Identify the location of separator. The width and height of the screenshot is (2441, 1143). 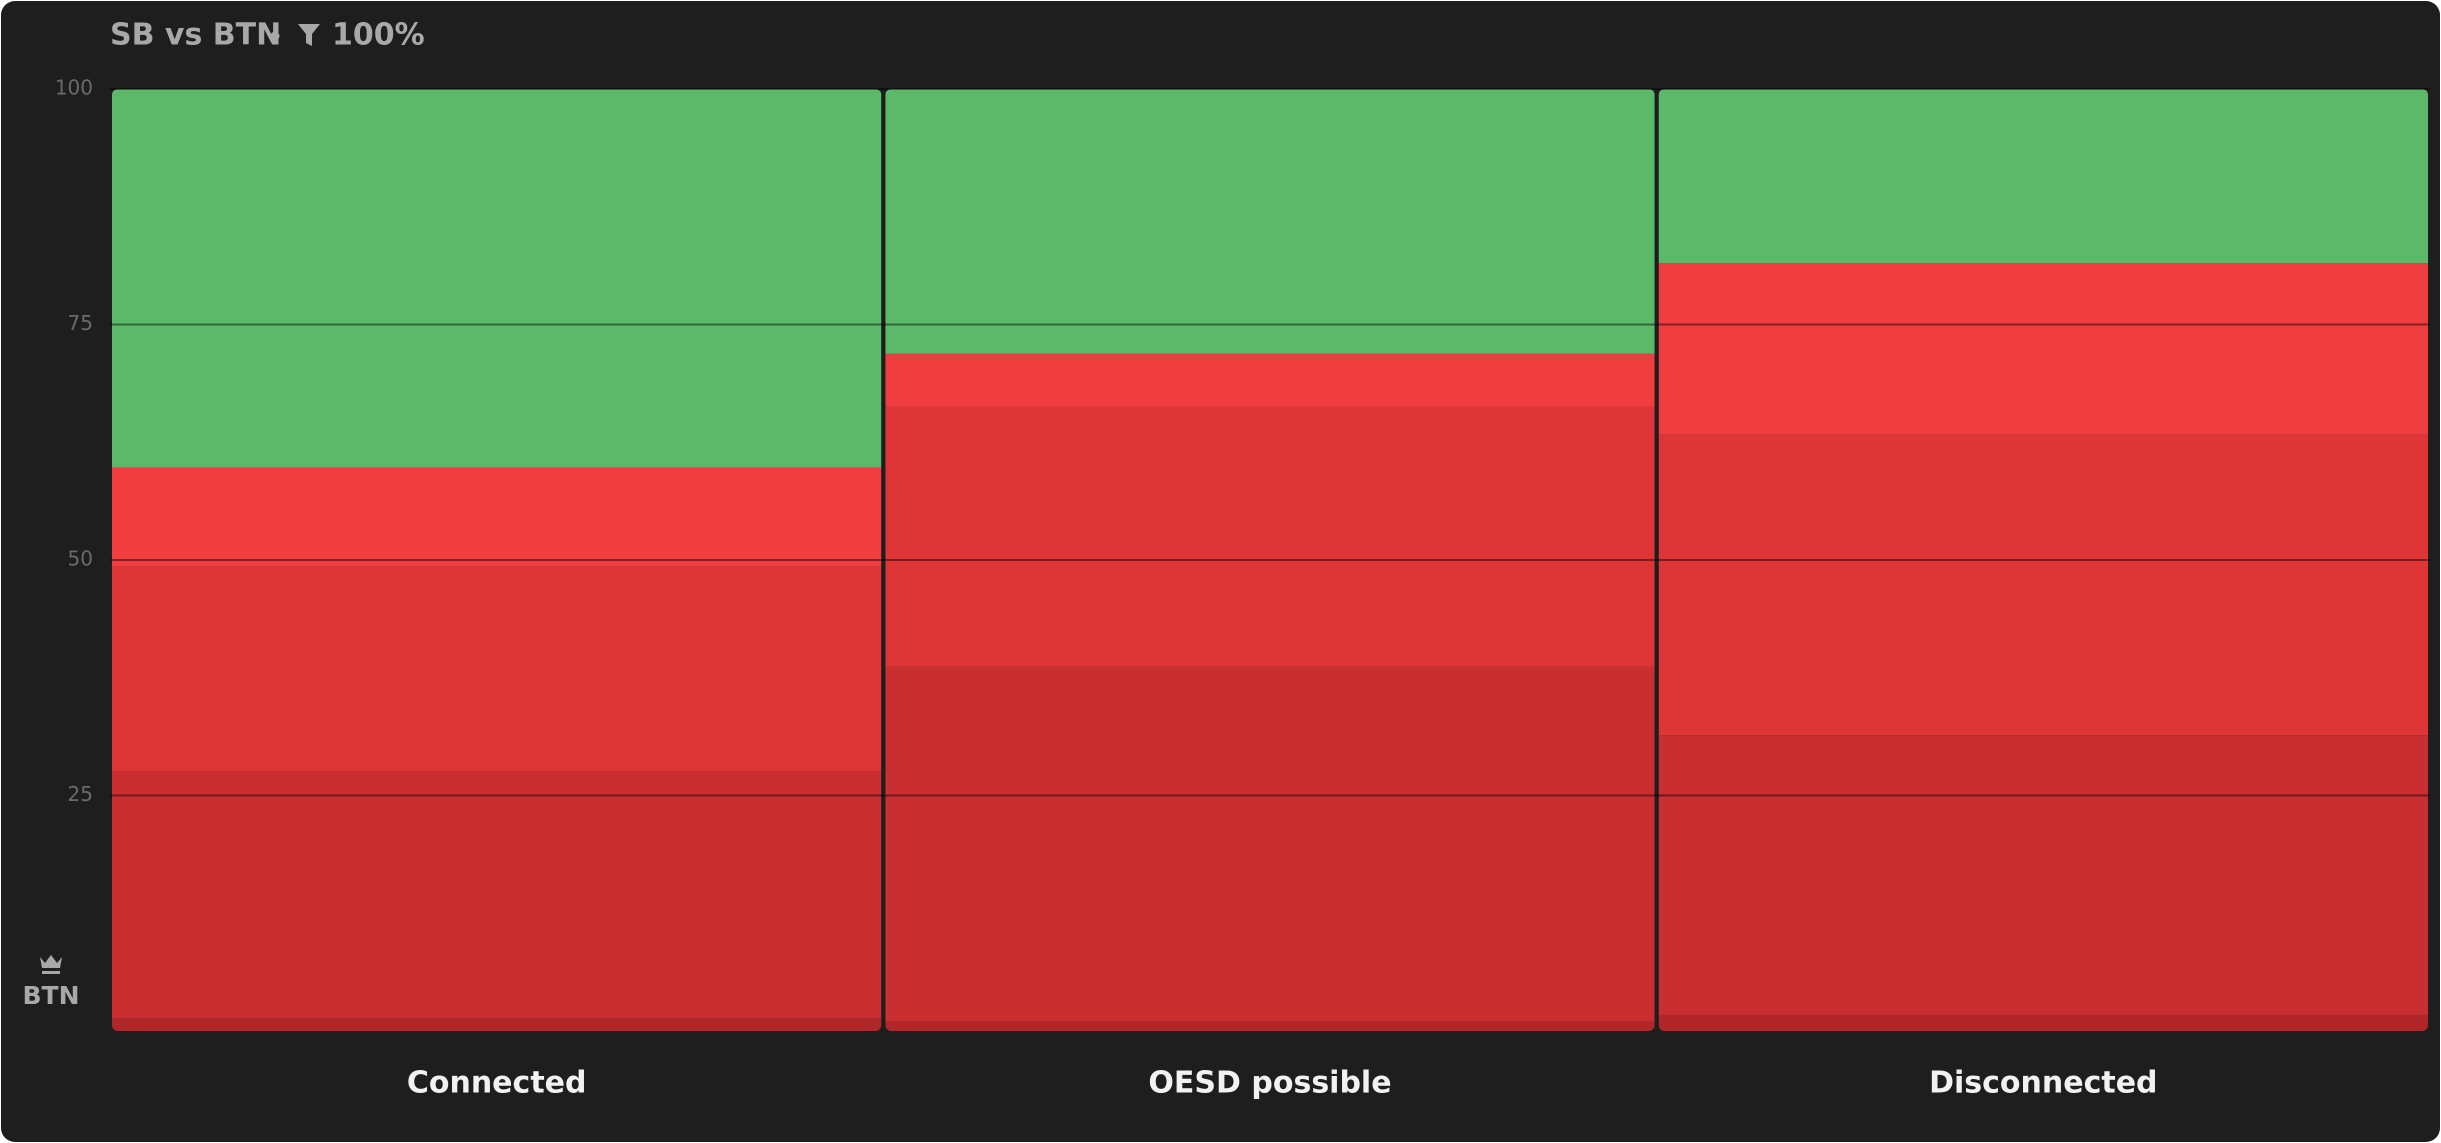
(275, 36).